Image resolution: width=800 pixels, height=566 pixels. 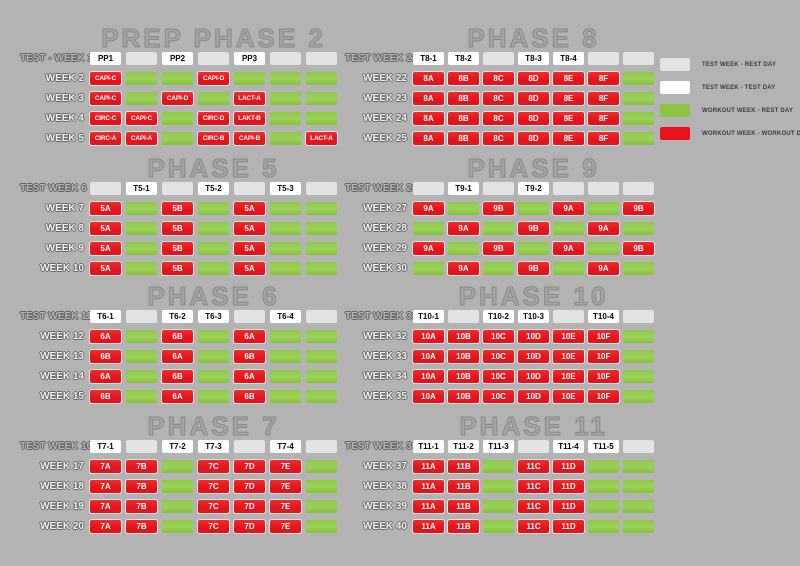 I want to click on workout-day-cell: 11C, so click(x=533, y=506).